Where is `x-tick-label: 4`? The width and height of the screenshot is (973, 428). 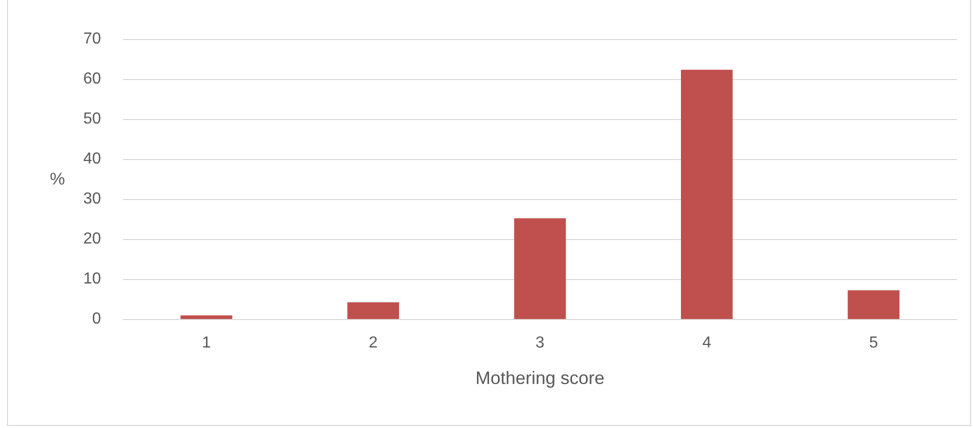
x-tick-label: 4 is located at coordinates (707, 343).